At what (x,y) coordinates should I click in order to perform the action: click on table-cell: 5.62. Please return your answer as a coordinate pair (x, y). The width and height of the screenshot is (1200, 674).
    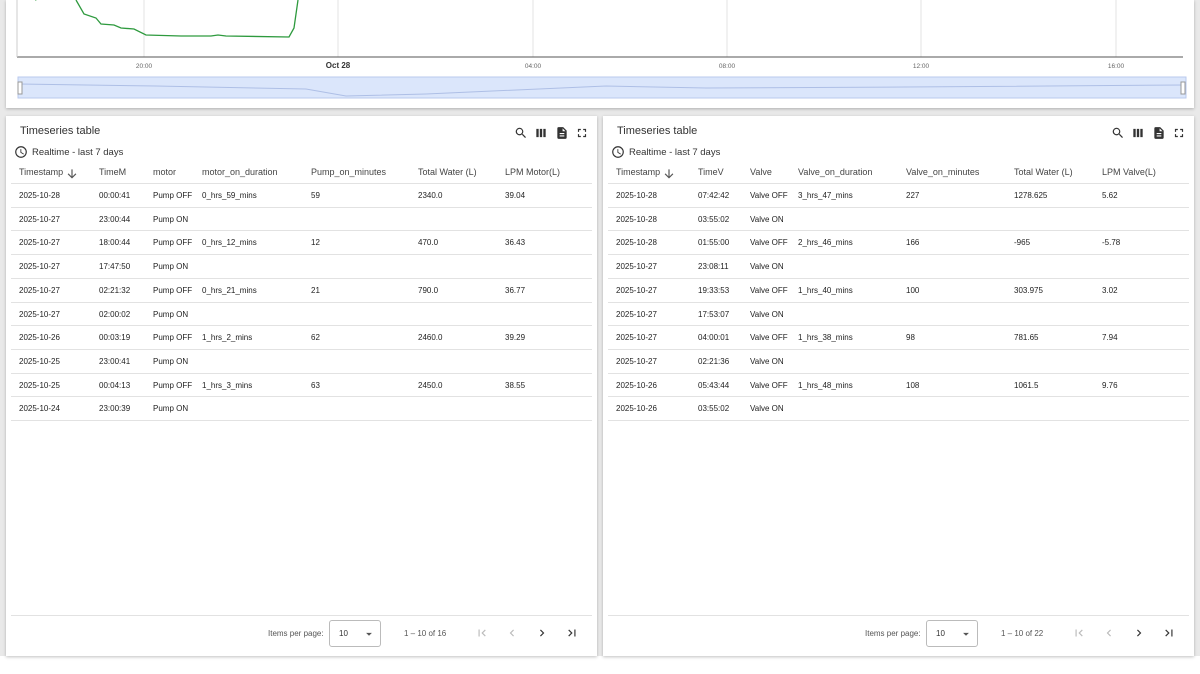
    Looking at the image, I should click on (1110, 195).